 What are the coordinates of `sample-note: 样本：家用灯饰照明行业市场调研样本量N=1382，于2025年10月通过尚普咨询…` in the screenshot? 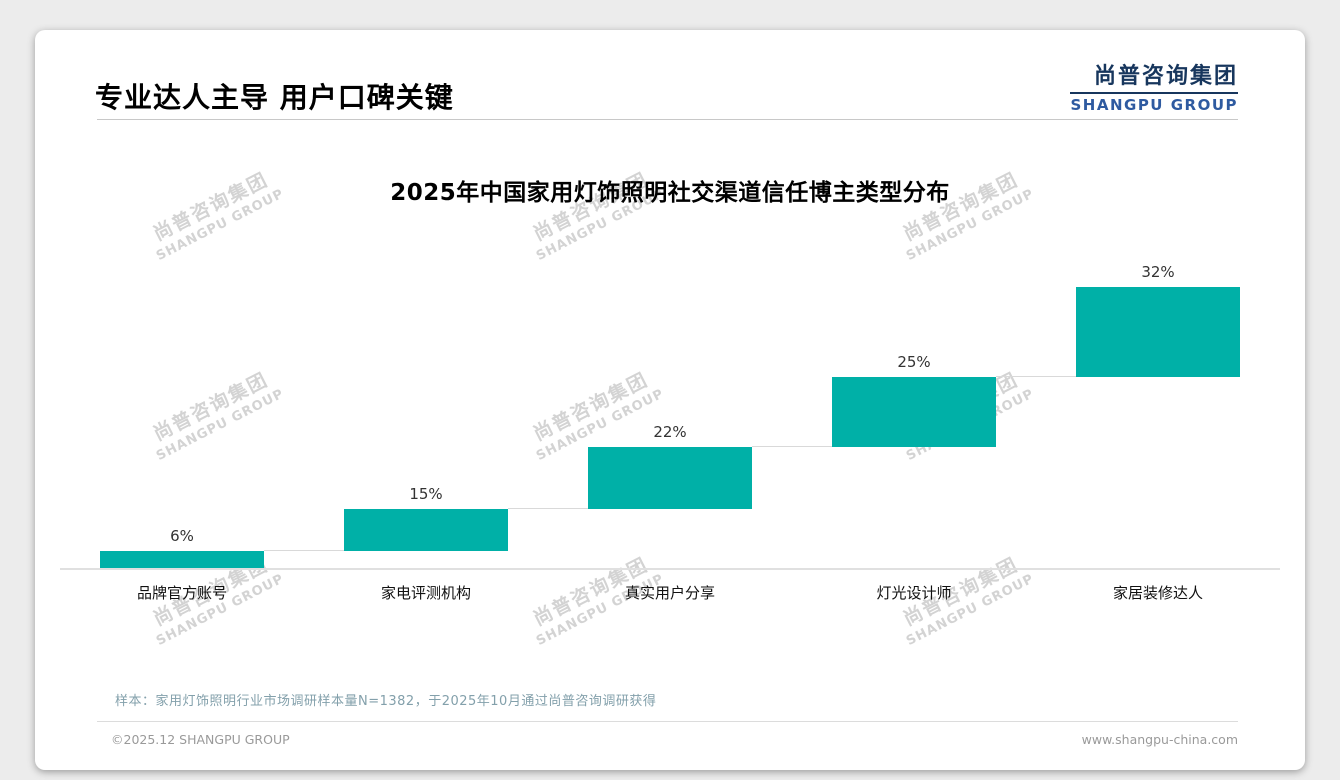 It's located at (386, 701).